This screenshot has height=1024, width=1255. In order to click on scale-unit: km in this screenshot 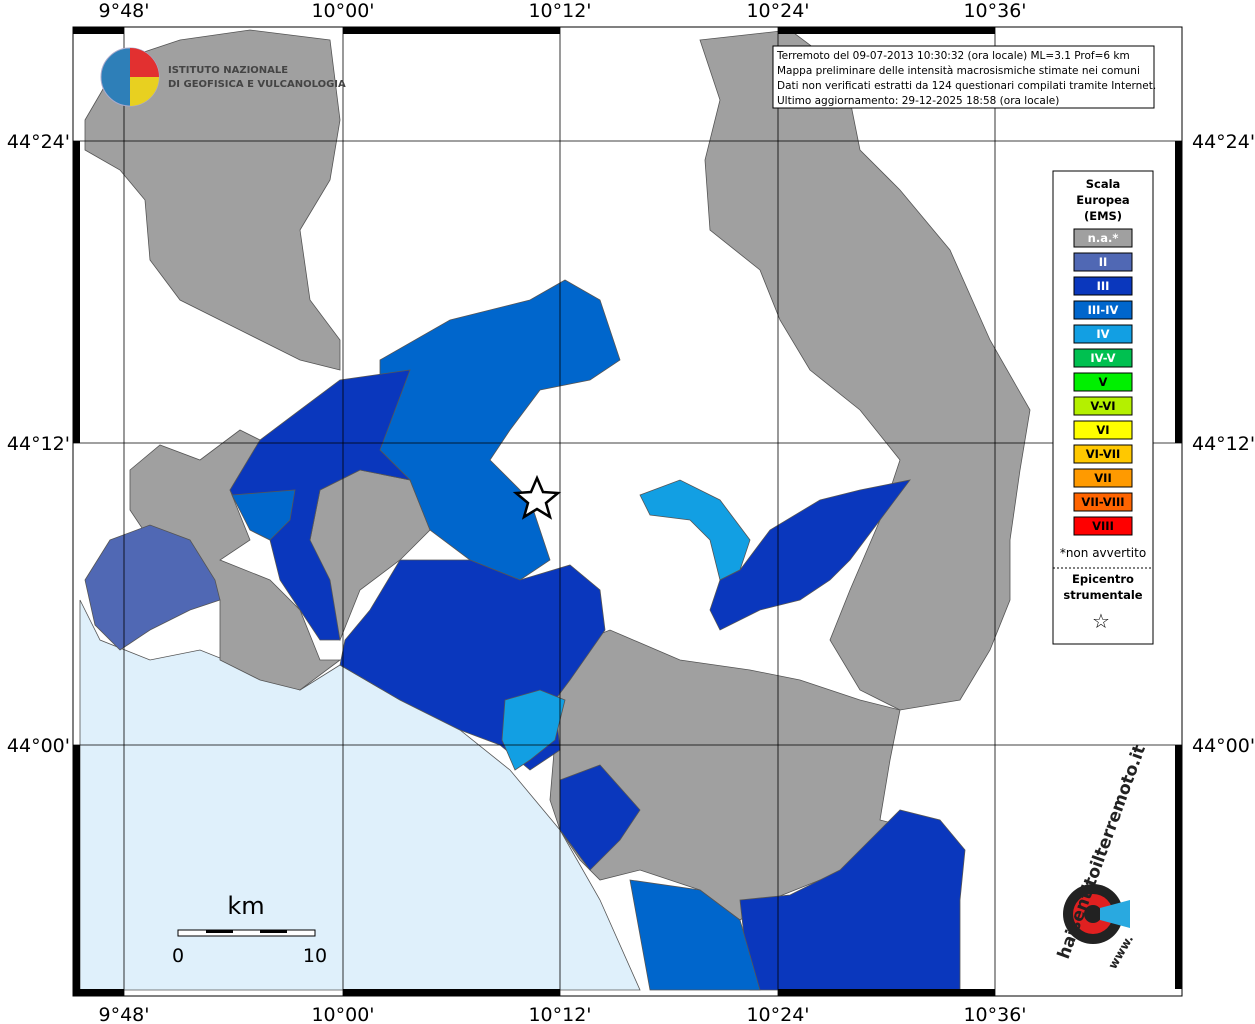, I will do `click(245, 906)`.